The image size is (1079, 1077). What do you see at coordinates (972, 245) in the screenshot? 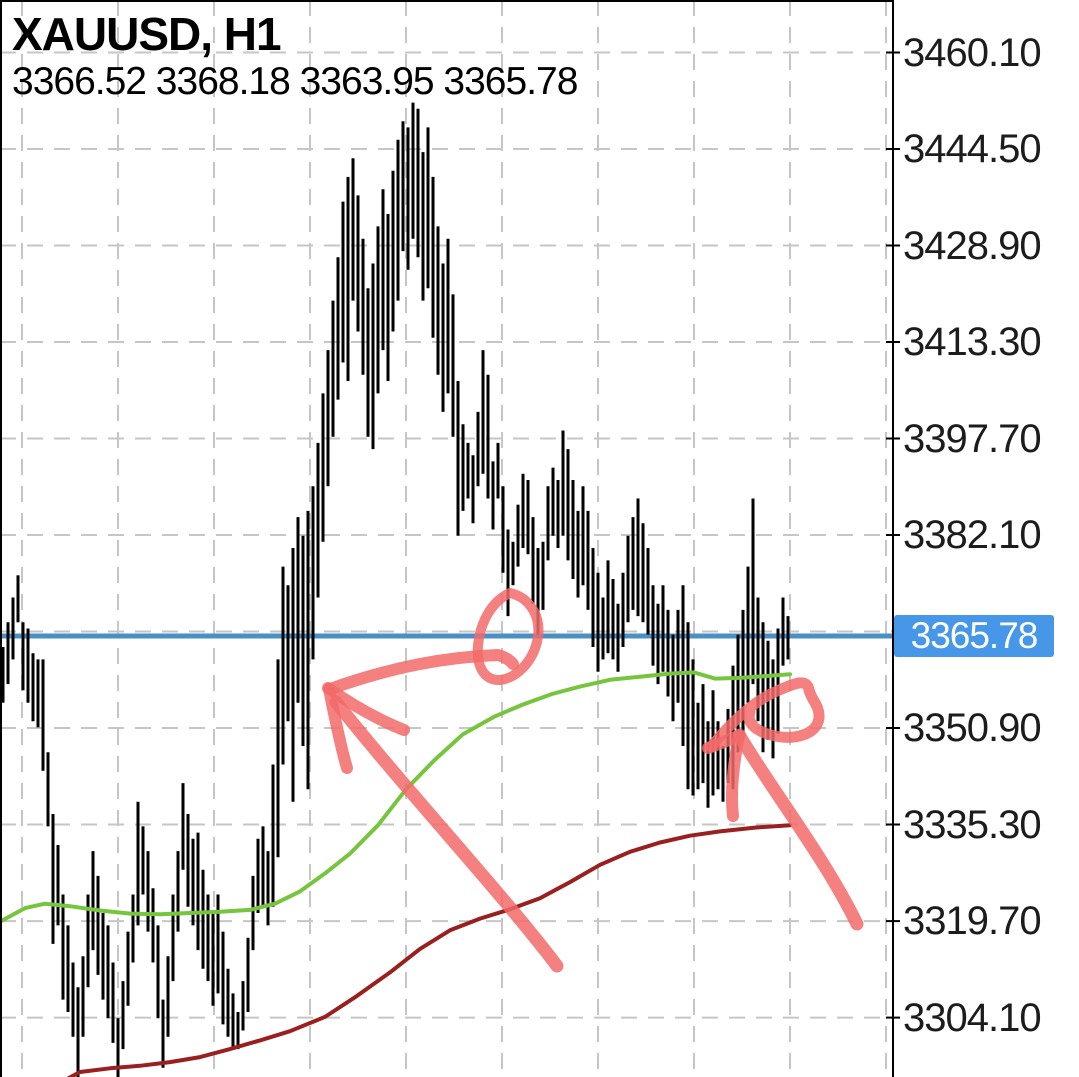
I see `price-axis-label: 3428.90` at bounding box center [972, 245].